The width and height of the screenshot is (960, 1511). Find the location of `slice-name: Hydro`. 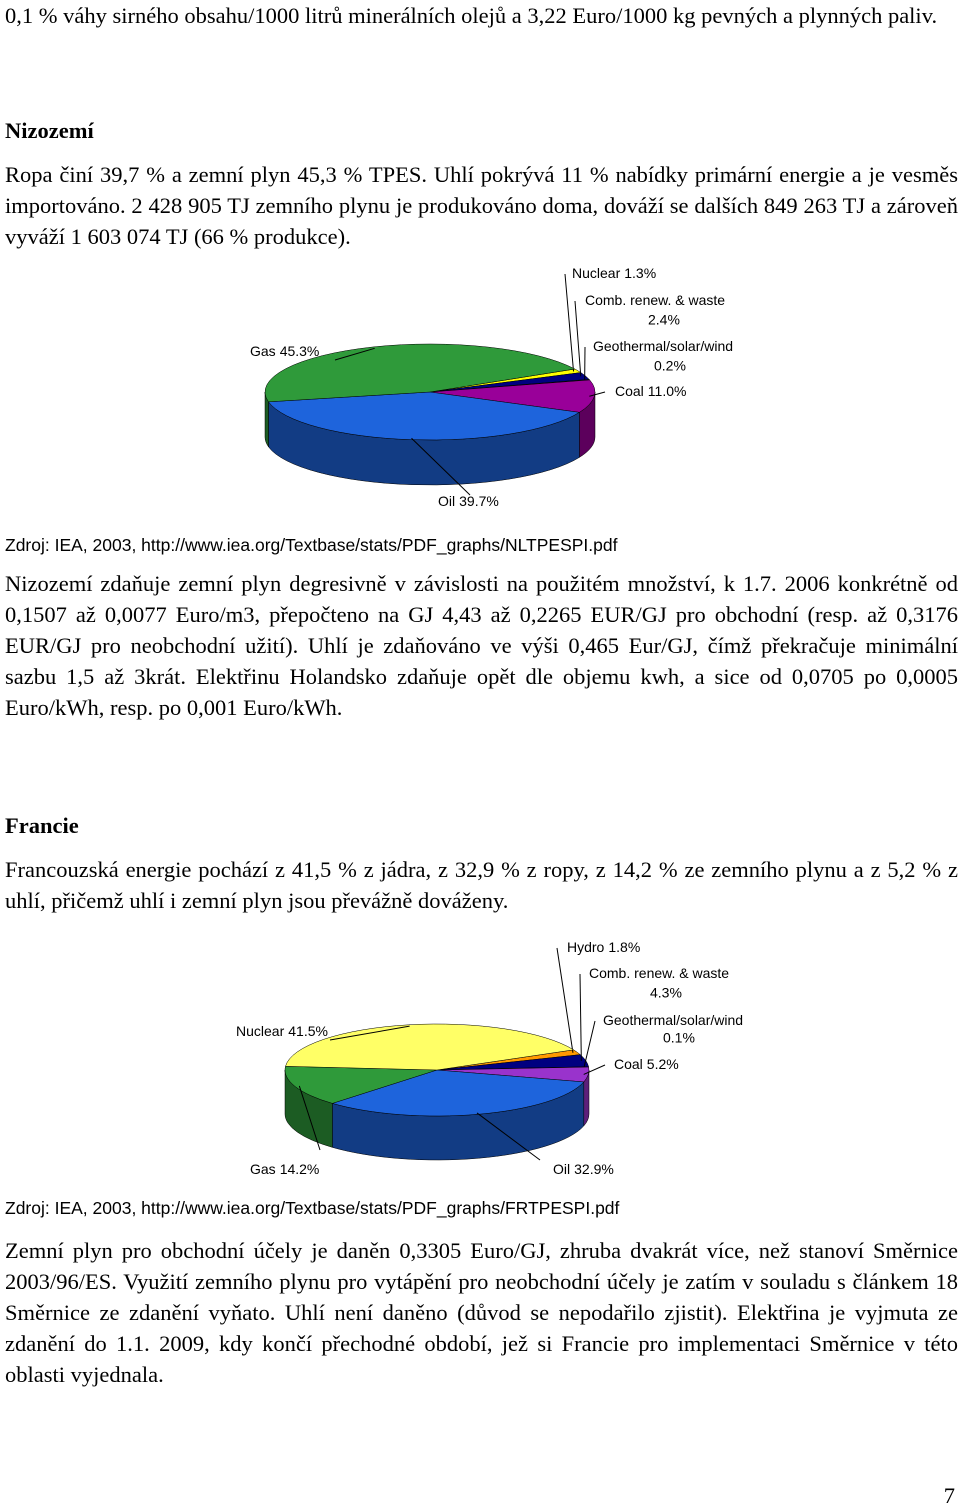

slice-name: Hydro is located at coordinates (586, 947).